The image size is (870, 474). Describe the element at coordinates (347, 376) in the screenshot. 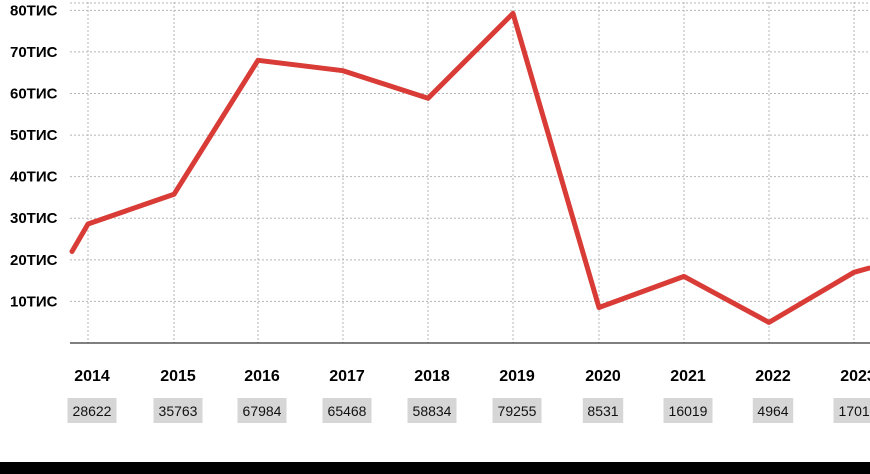

I see `x-tick-label: 2017` at that location.